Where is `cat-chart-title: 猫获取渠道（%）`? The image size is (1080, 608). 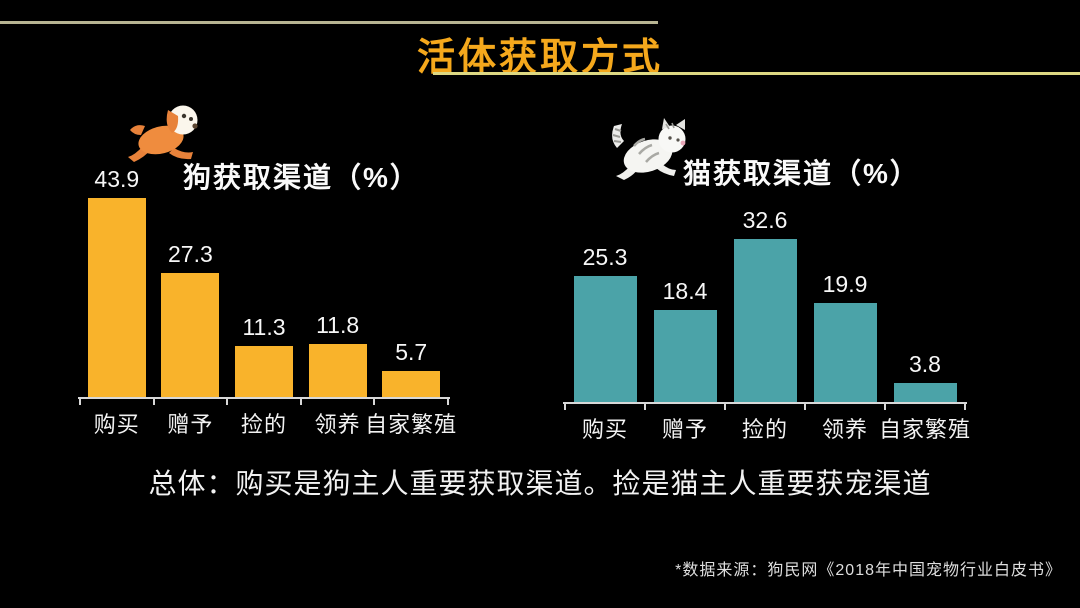 cat-chart-title: 猫获取渠道（%） is located at coordinates (801, 173).